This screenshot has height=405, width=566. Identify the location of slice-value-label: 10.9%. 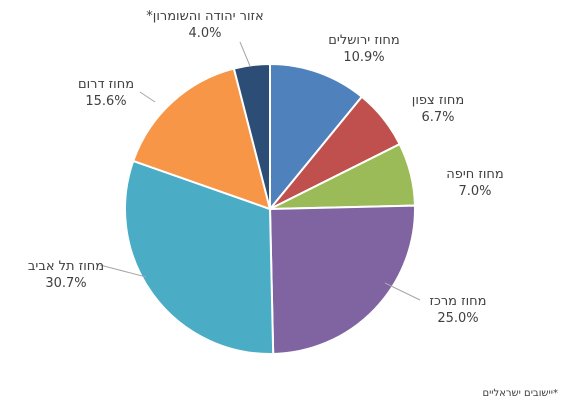
(363, 57).